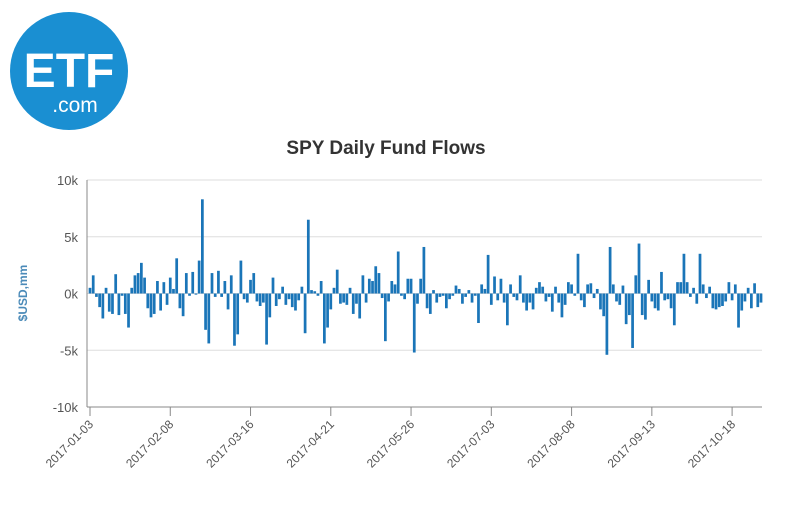 The height and width of the screenshot is (516, 806). What do you see at coordinates (71, 294) in the screenshot?
I see `y-tick-label: 0k` at bounding box center [71, 294].